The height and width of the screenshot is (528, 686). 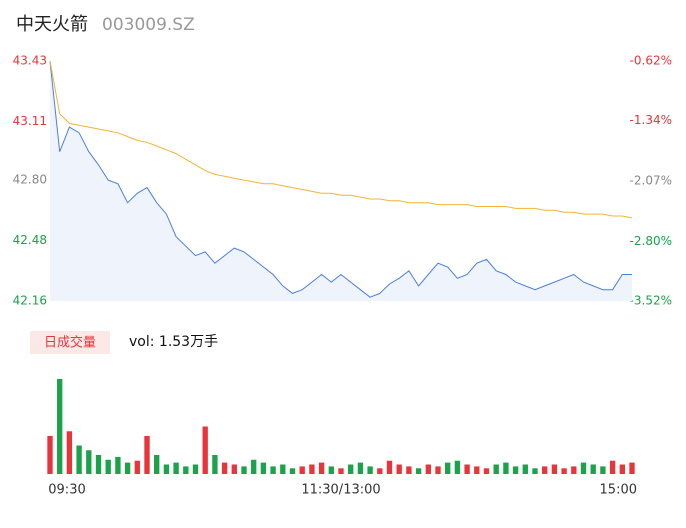 What do you see at coordinates (148, 25) in the screenshot?
I see `stock-code: 003009.SZ` at bounding box center [148, 25].